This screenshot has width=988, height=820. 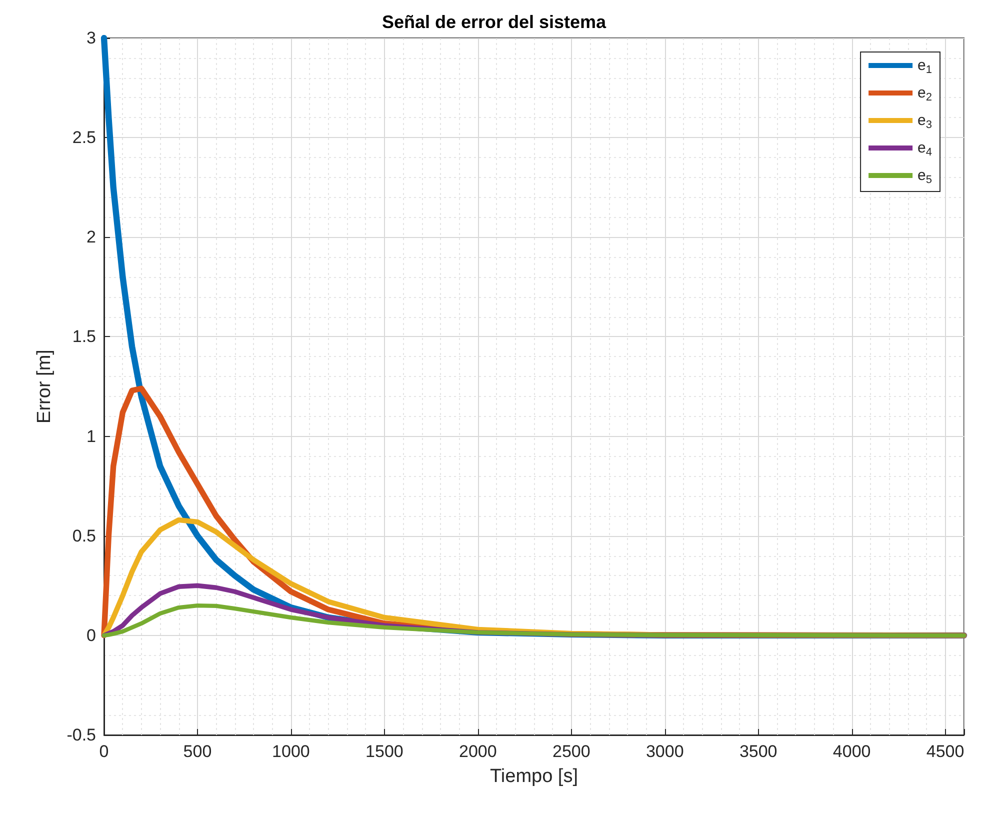 I want to click on y-tick-label: 3, so click(x=91, y=38).